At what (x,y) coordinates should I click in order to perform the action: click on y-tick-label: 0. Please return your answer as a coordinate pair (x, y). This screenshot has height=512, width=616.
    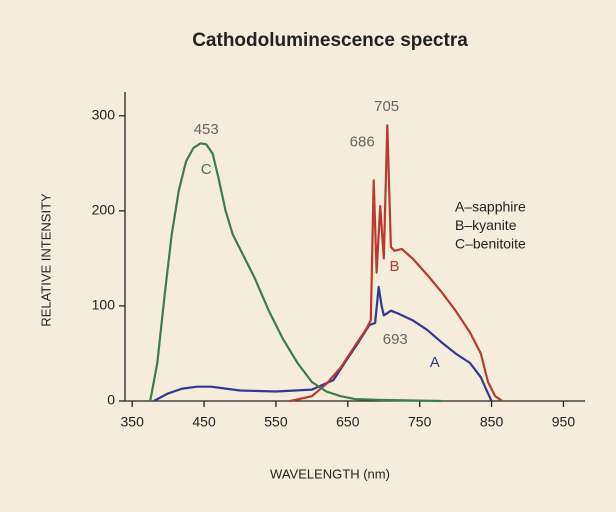
    Looking at the image, I should click on (111, 400).